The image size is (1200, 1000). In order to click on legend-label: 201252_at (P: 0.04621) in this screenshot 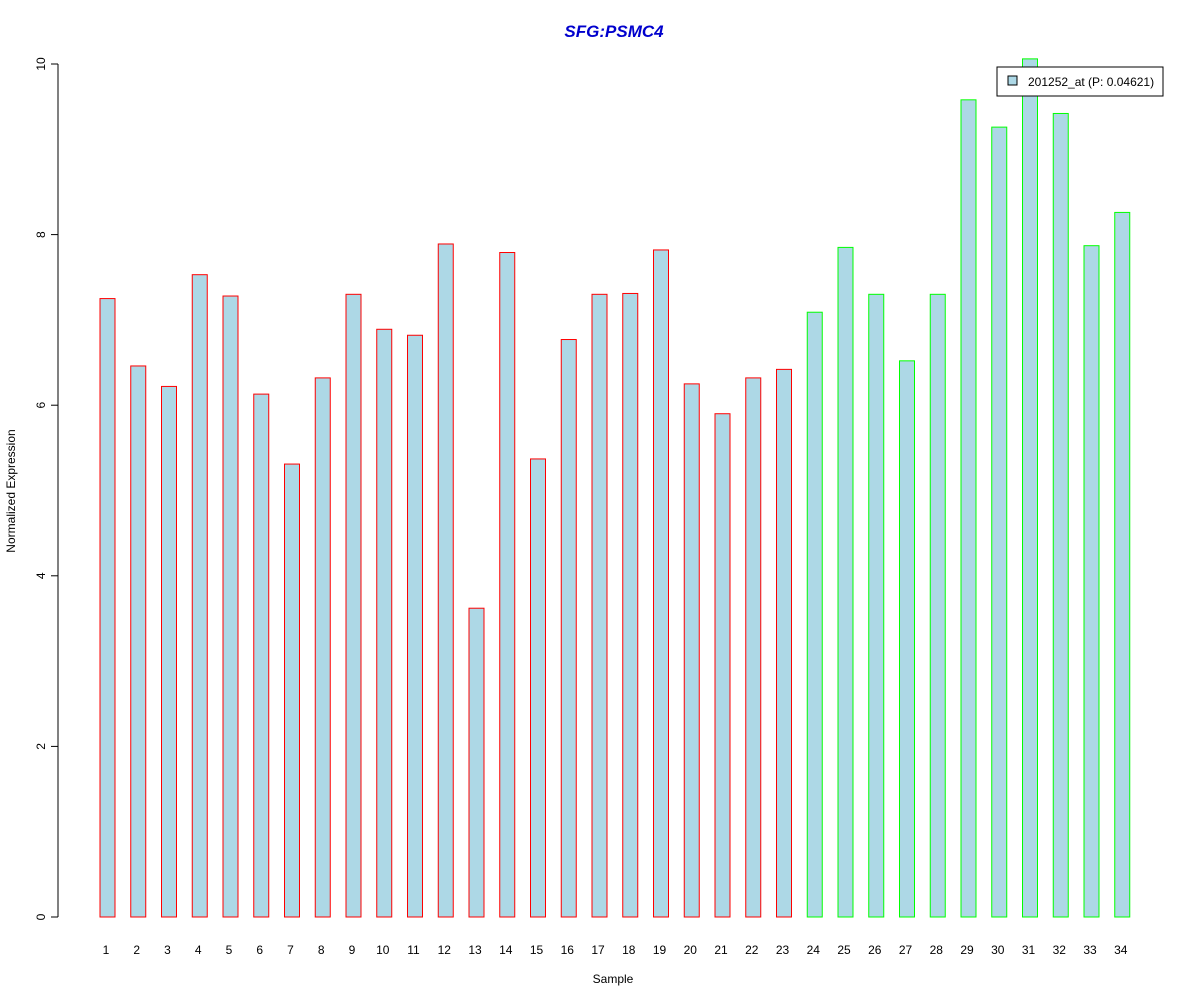, I will do `click(1091, 82)`.